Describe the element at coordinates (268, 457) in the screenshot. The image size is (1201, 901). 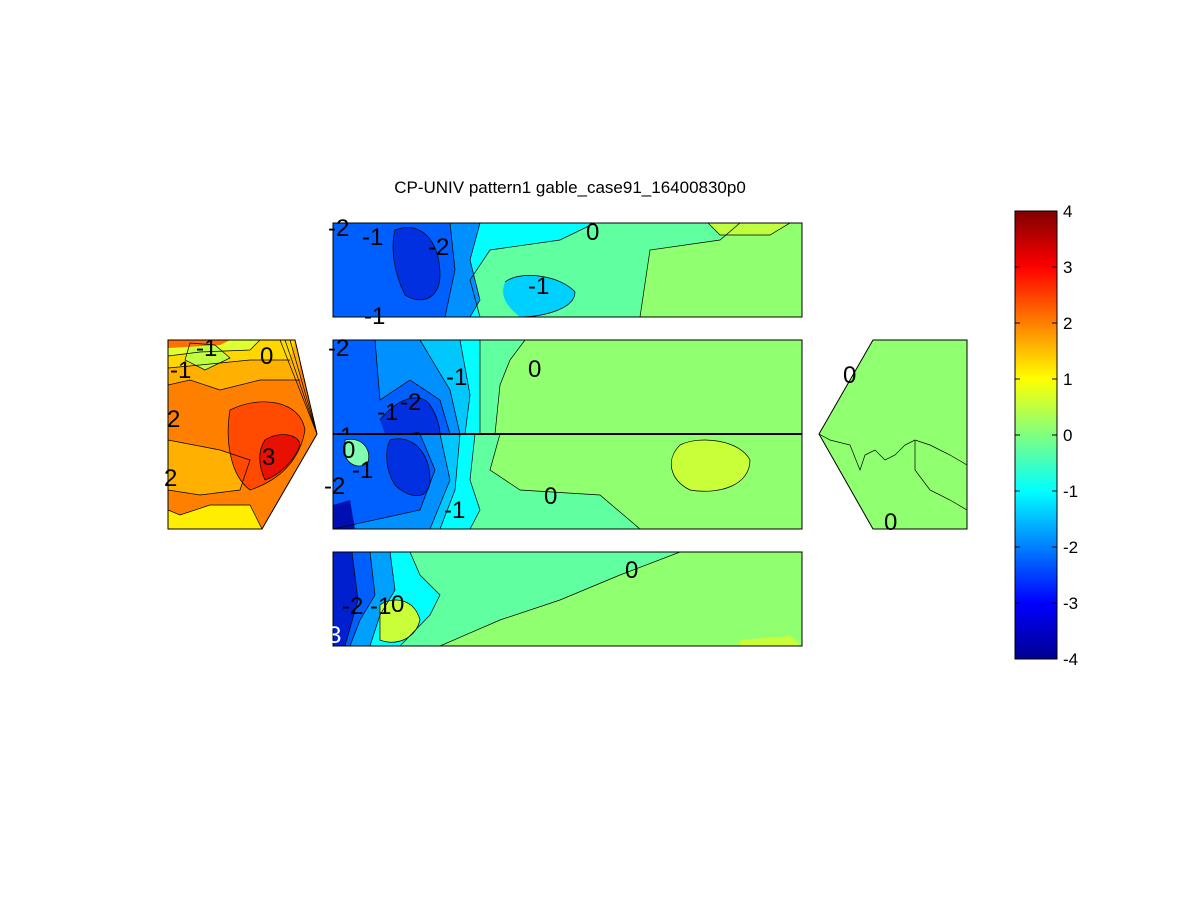
I see `contour-label: 3` at that location.